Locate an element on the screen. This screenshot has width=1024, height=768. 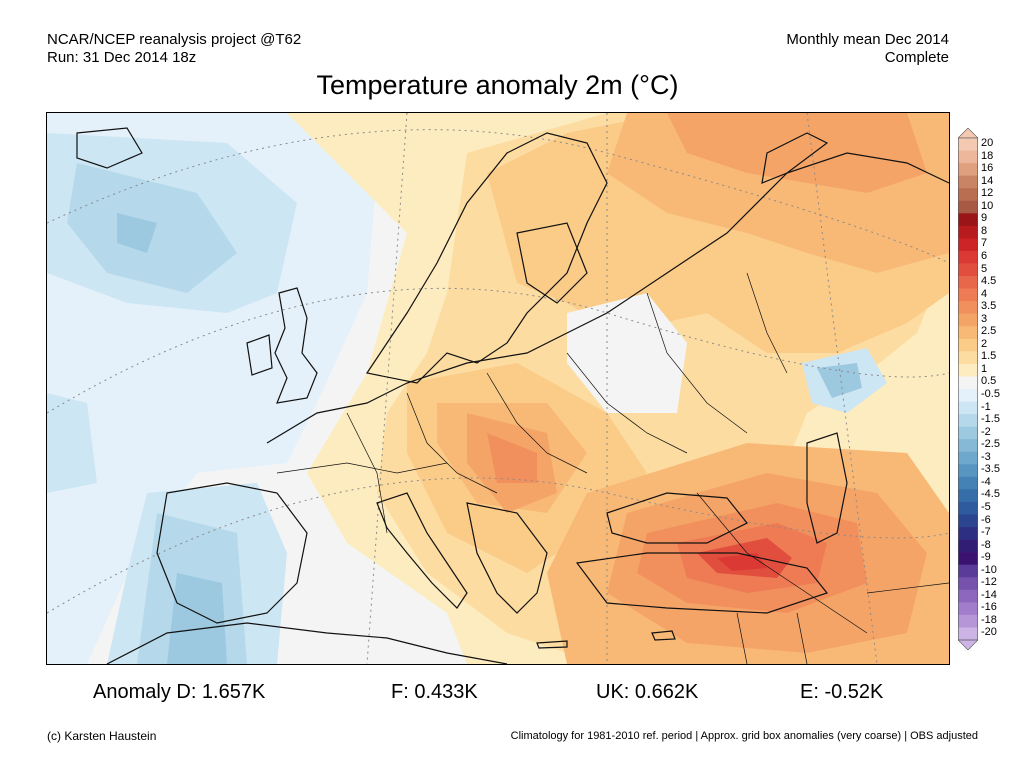
colorbar-tick-label: 1.5 is located at coordinates (989, 356).